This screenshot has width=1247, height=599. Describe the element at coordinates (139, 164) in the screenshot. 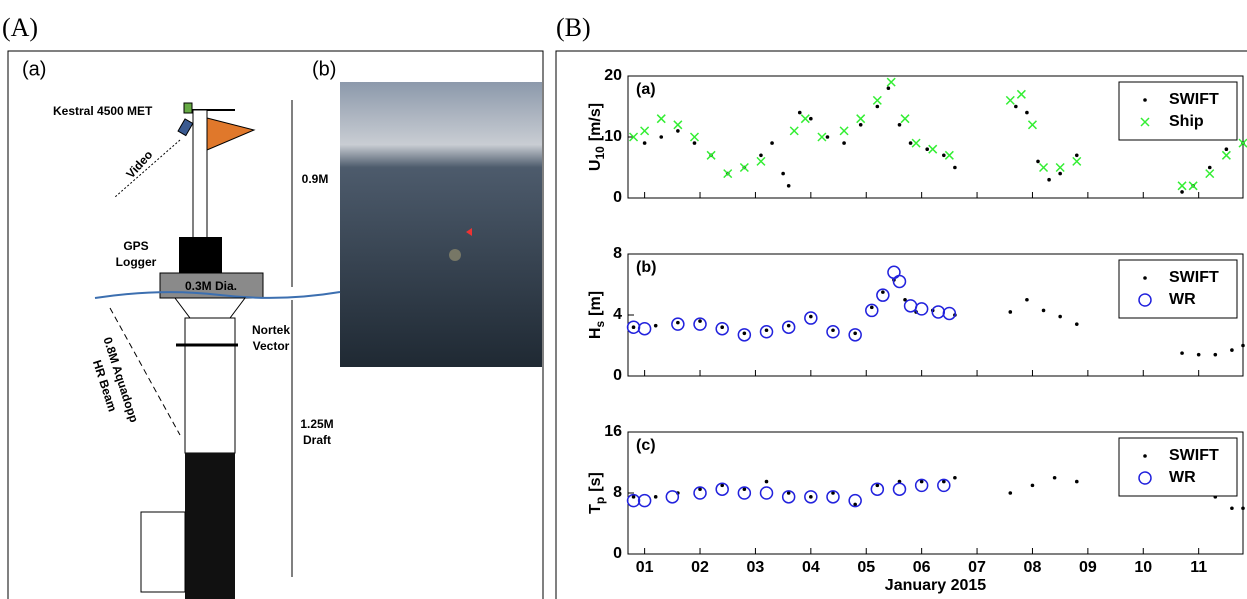

I see `label: Video` at that location.